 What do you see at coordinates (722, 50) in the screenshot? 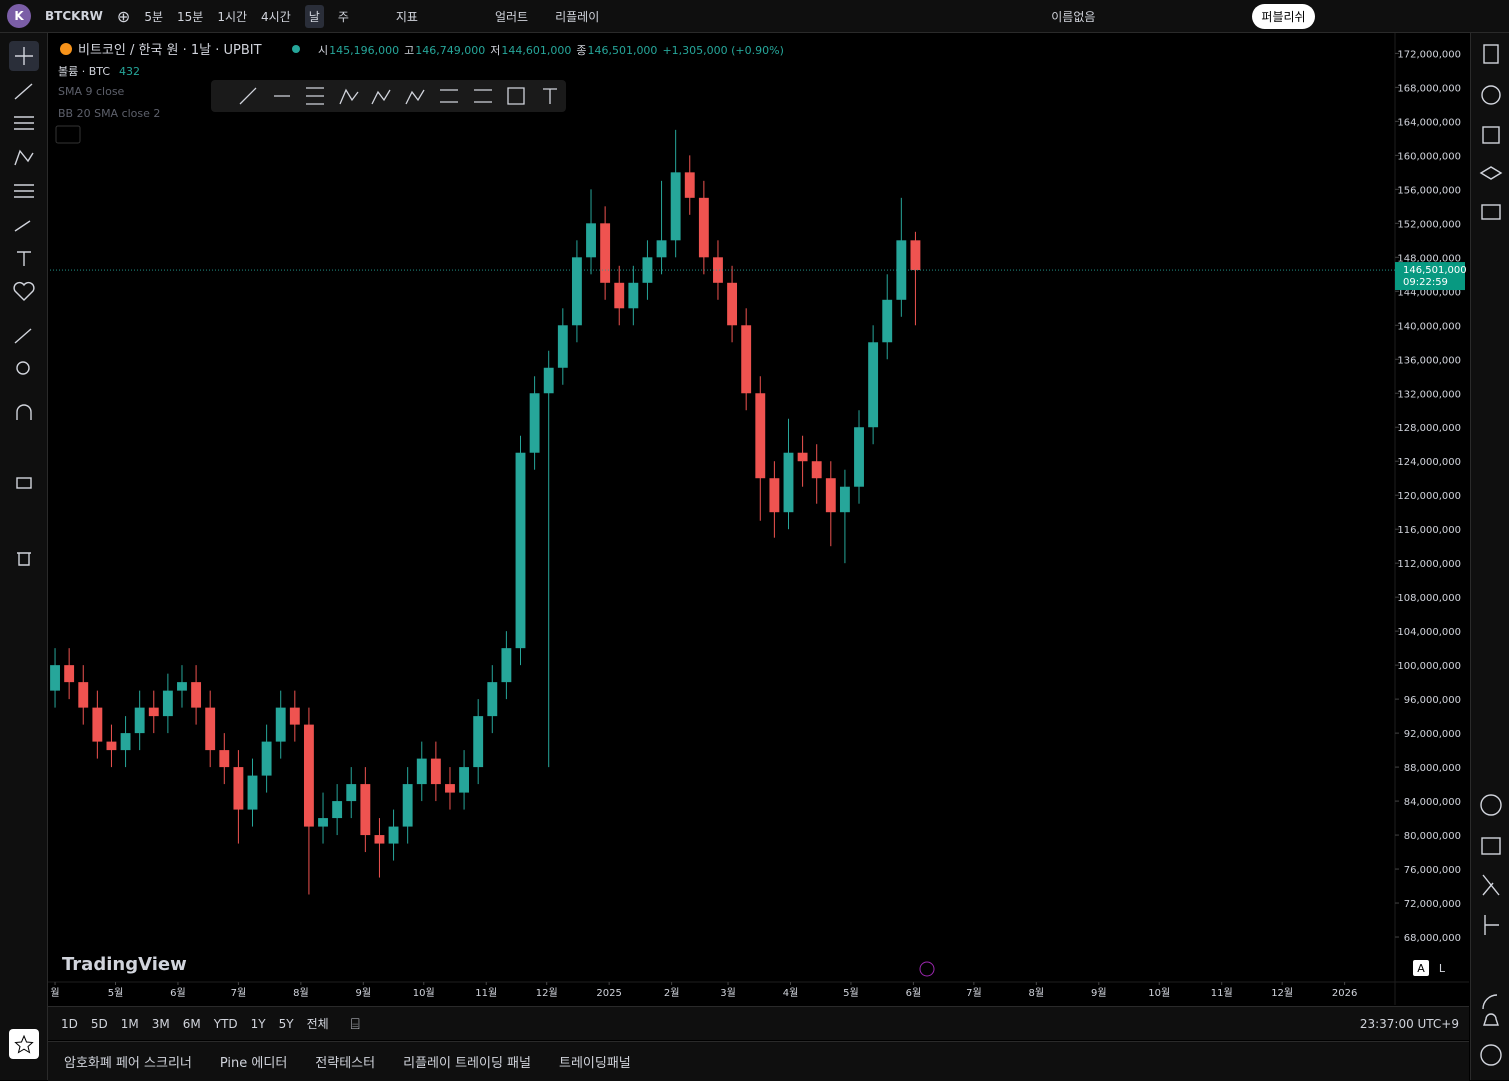
I see `ohlc-change: +1,305,000 (+0.90%)` at bounding box center [722, 50].